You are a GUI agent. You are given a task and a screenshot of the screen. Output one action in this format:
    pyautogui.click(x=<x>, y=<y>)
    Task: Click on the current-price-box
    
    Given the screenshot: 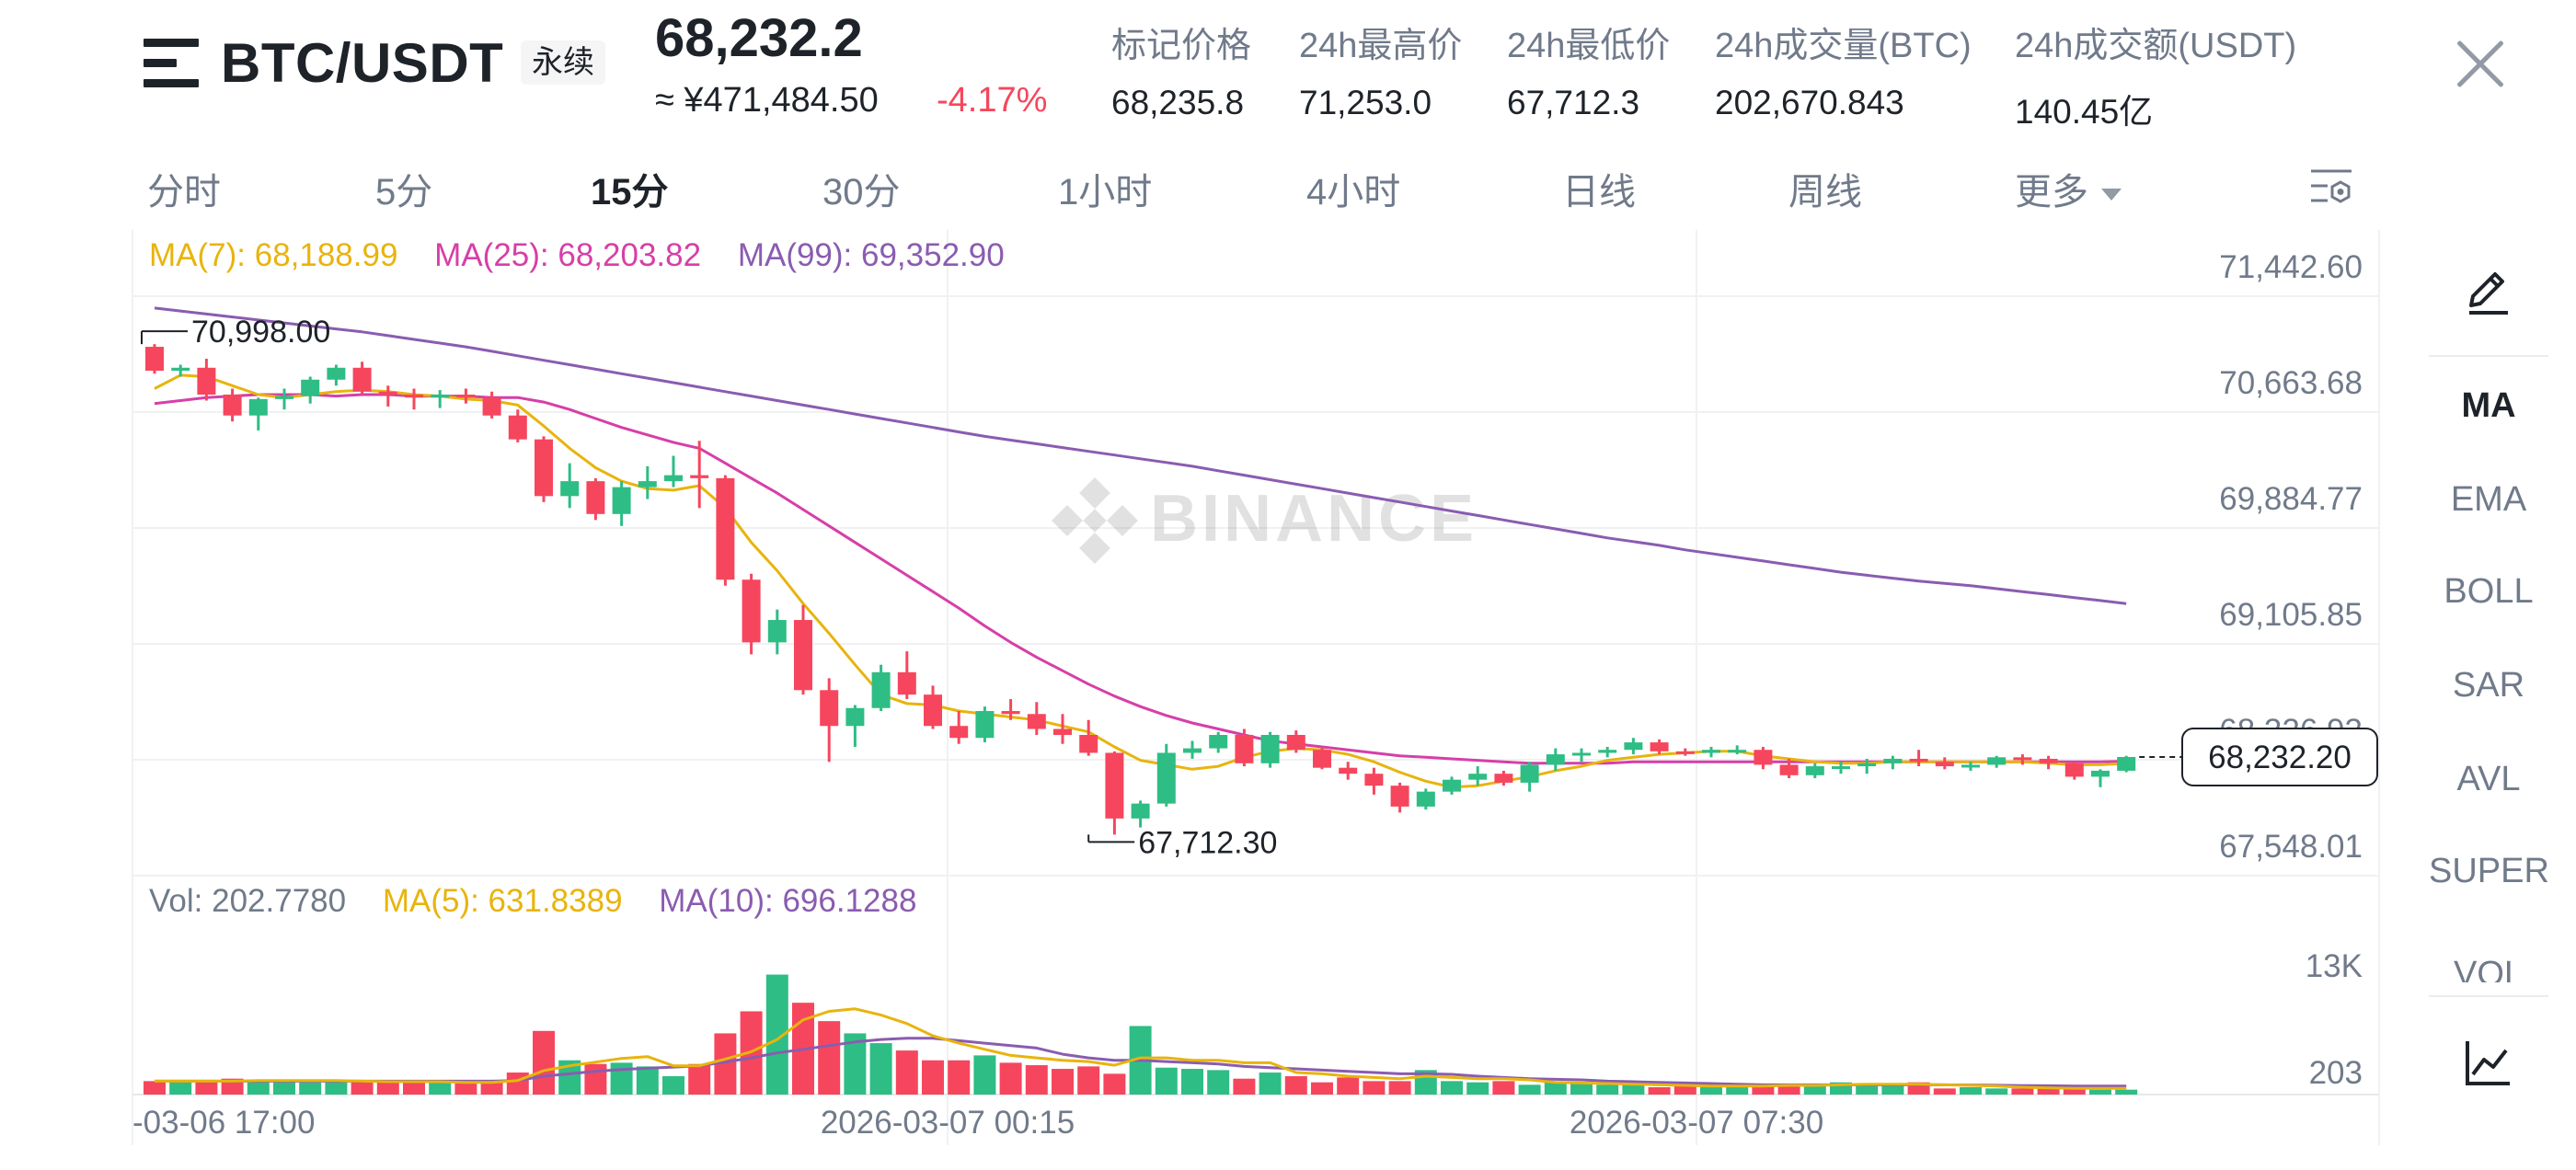 What is the action you would take?
    pyautogui.click(x=2279, y=756)
    